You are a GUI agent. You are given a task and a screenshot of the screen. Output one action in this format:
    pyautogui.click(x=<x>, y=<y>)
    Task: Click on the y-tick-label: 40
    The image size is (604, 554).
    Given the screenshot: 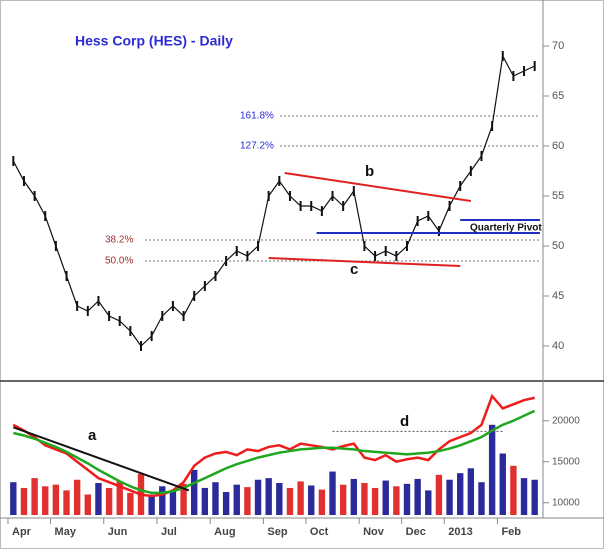 What is the action you would take?
    pyautogui.click(x=558, y=346)
    